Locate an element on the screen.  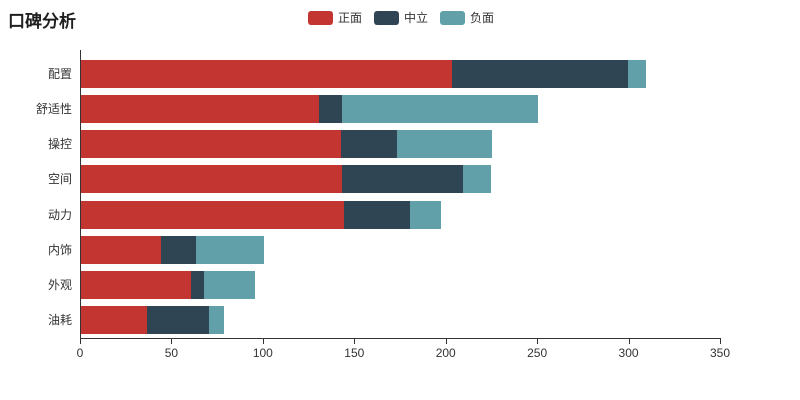
chart-title: 口碑分析 is located at coordinates (42, 21).